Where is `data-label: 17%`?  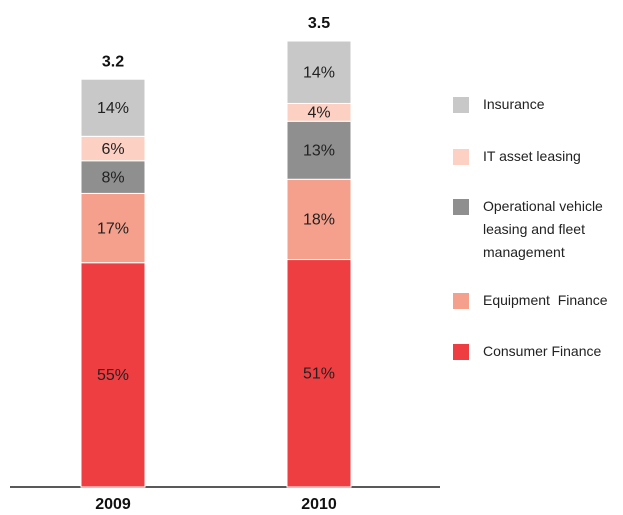
data-label: 17% is located at coordinates (113, 228).